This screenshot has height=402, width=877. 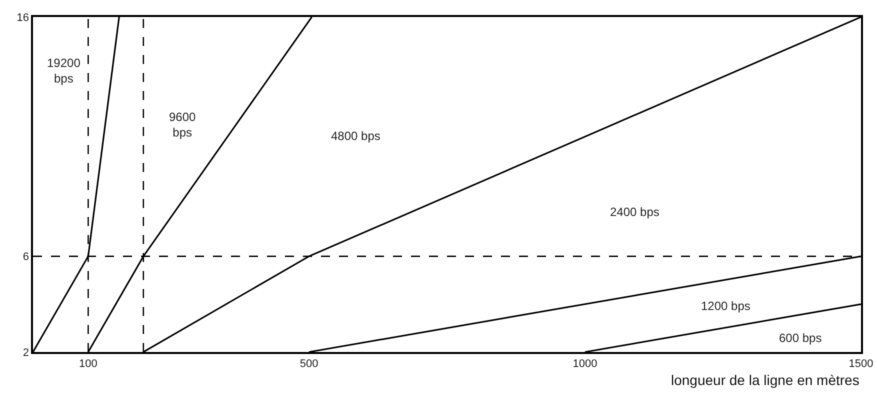 What do you see at coordinates (765, 380) in the screenshot?
I see `x-axis-title: longueur de la ligne en mètres` at bounding box center [765, 380].